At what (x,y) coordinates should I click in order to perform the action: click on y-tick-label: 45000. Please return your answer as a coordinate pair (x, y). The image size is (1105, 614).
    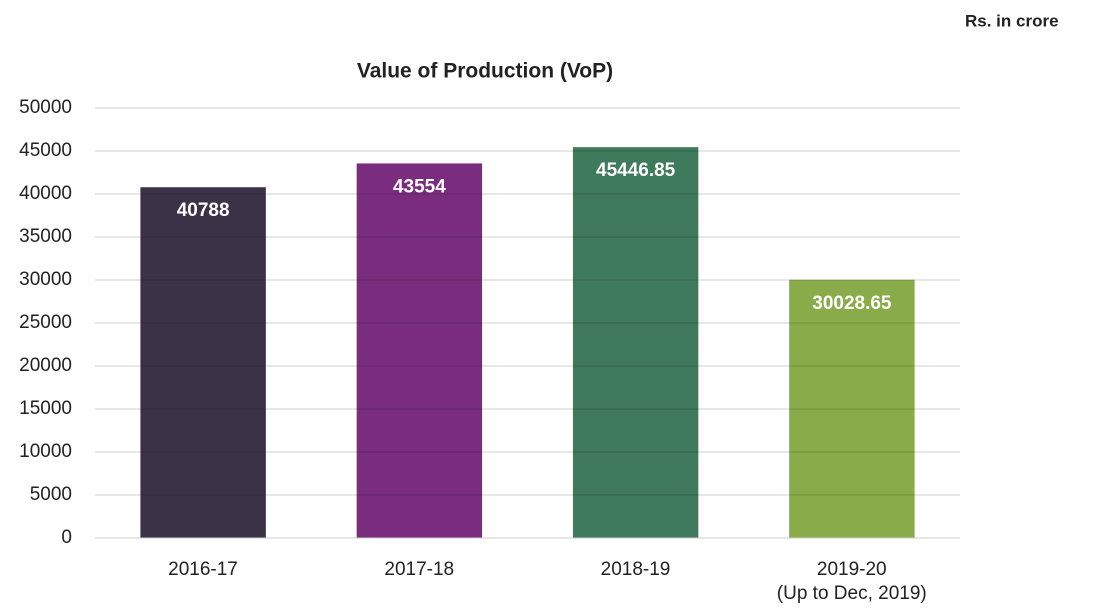
    Looking at the image, I should click on (45, 150).